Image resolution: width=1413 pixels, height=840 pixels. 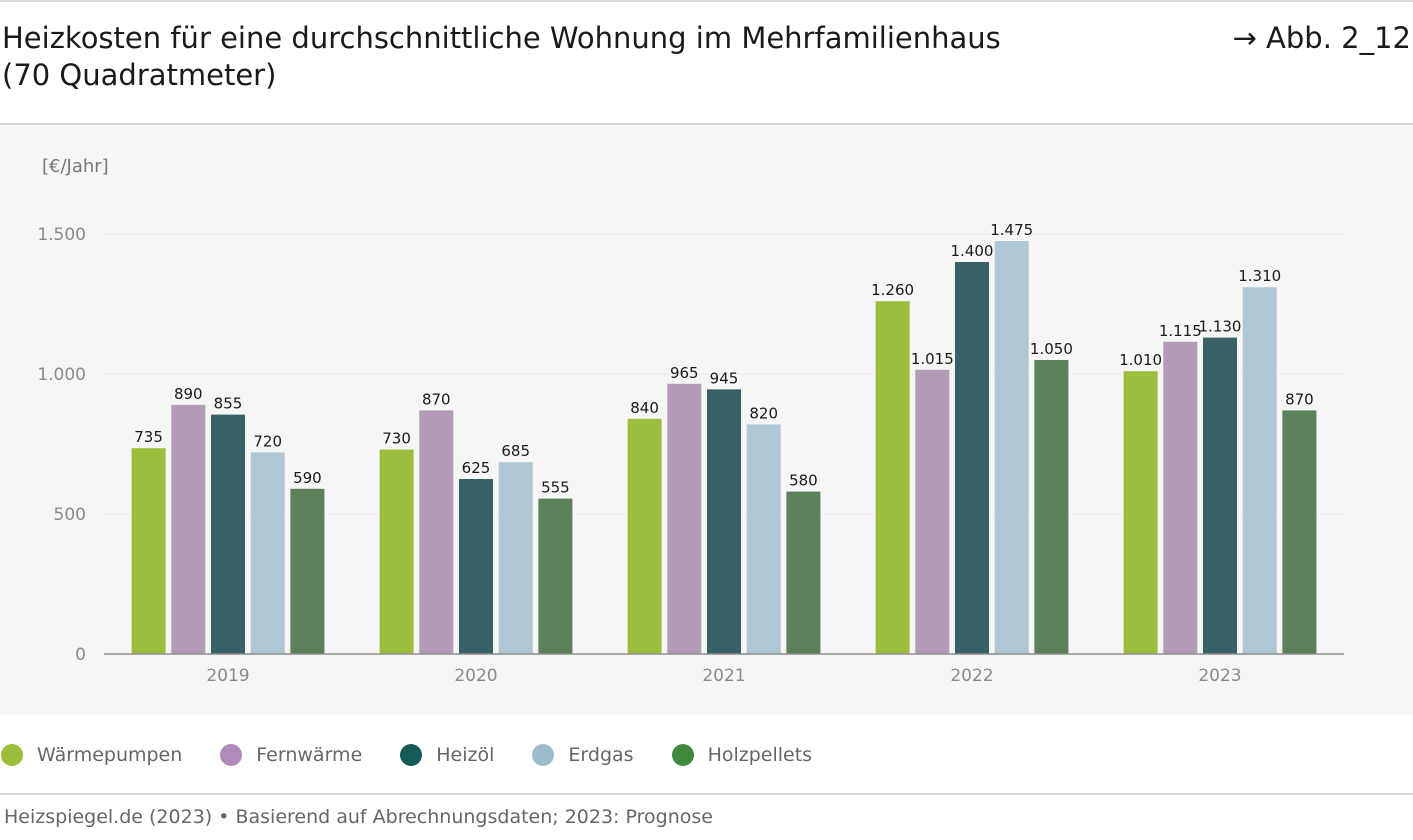 What do you see at coordinates (1140, 360) in the screenshot?
I see `data-label: 1.010` at bounding box center [1140, 360].